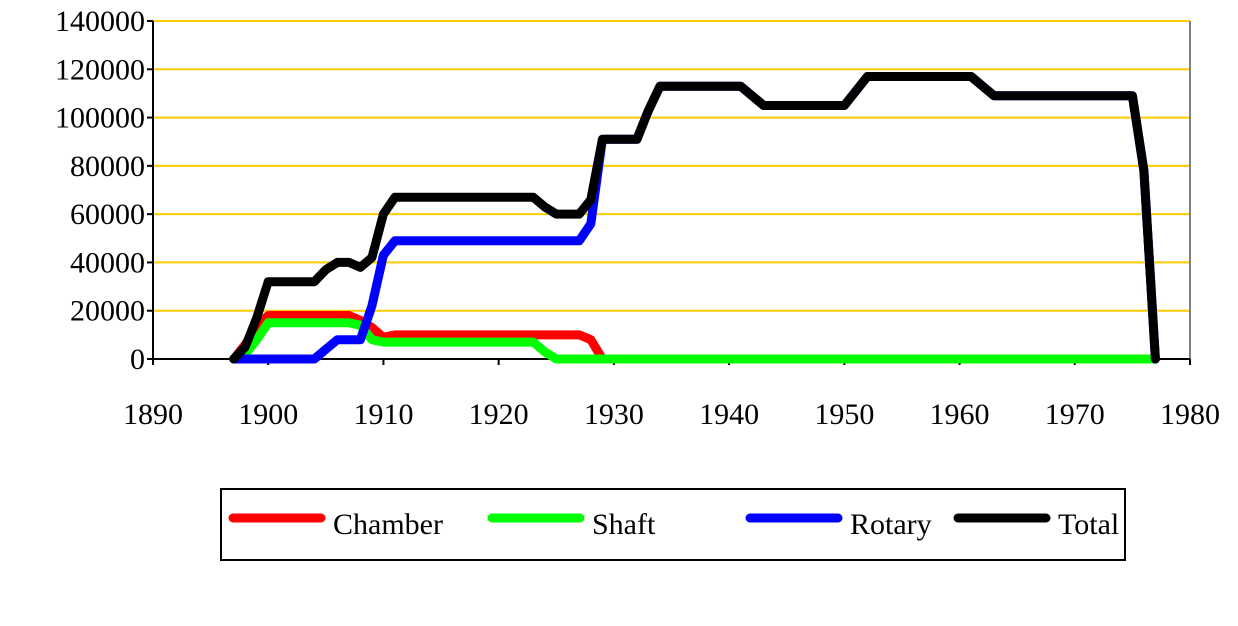 This screenshot has width=1238, height=626. What do you see at coordinates (137, 359) in the screenshot?
I see `y-tick-label: 0` at bounding box center [137, 359].